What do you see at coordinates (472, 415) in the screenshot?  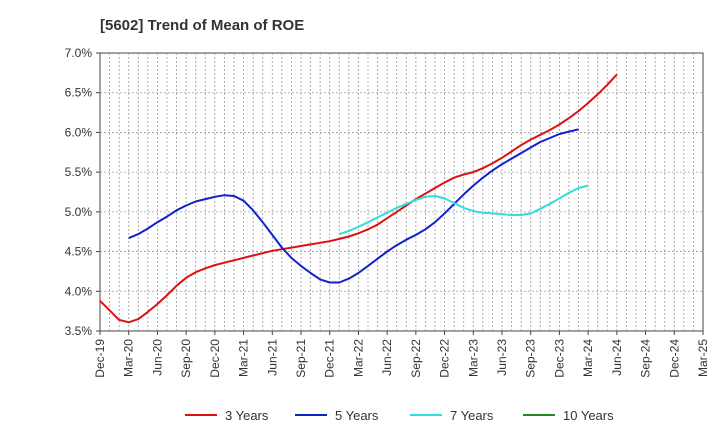 I see `legend-label: 7 Years` at bounding box center [472, 415].